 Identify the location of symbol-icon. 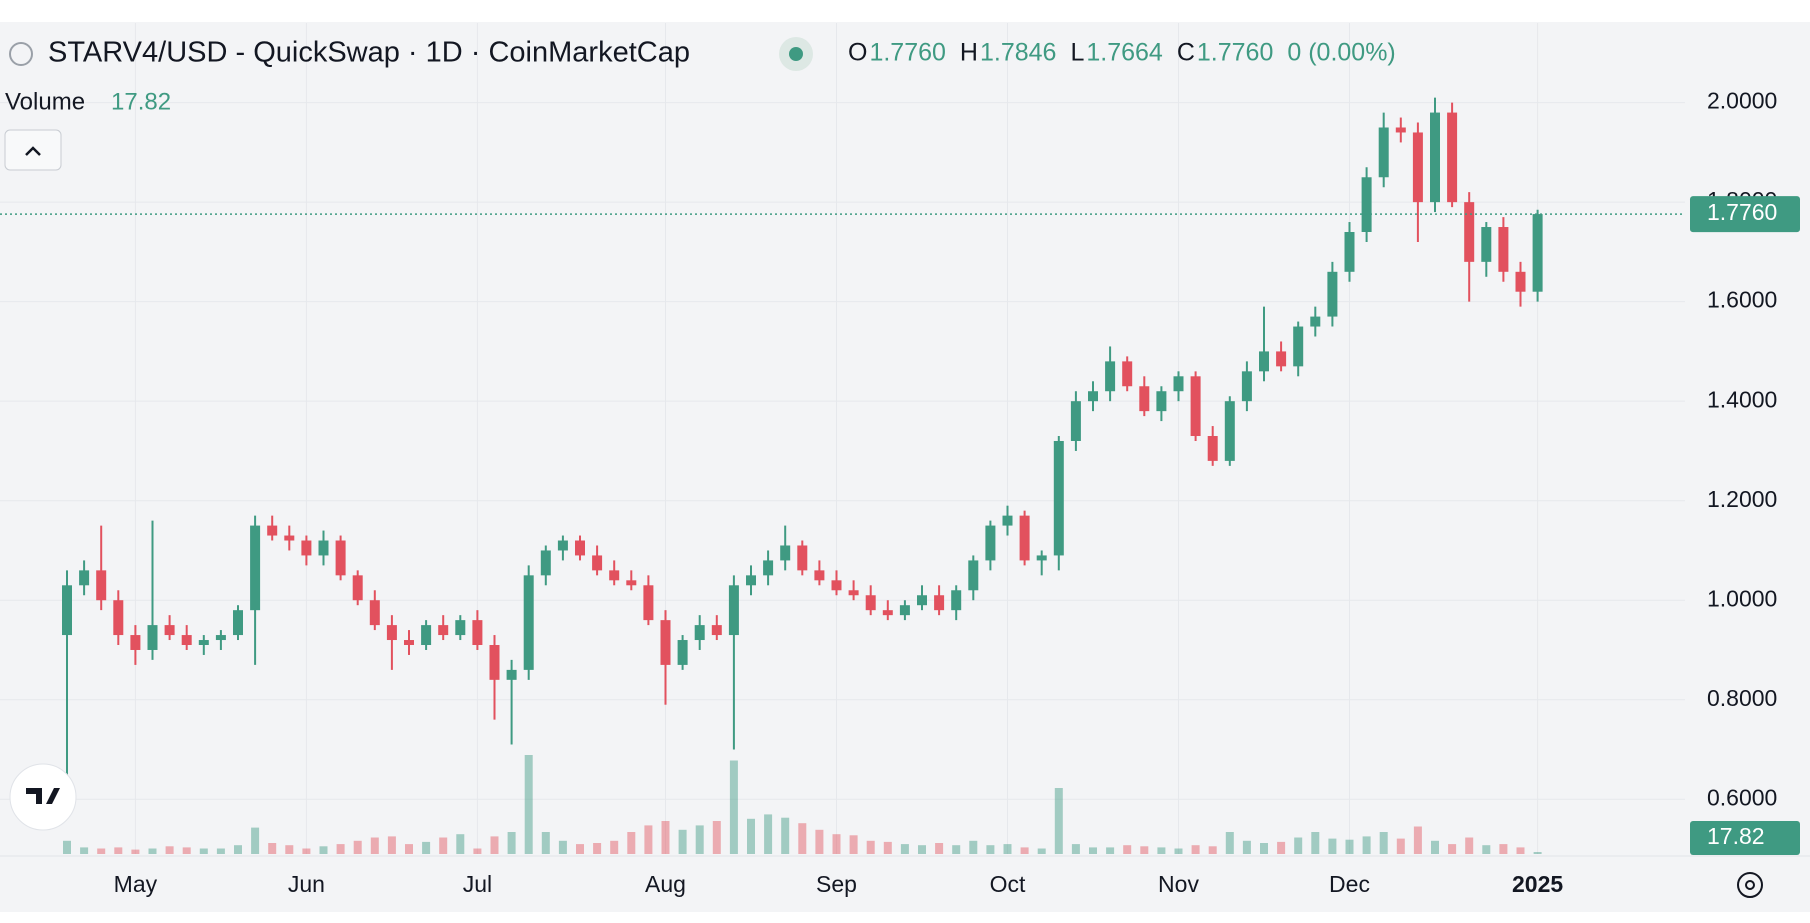
(21, 54).